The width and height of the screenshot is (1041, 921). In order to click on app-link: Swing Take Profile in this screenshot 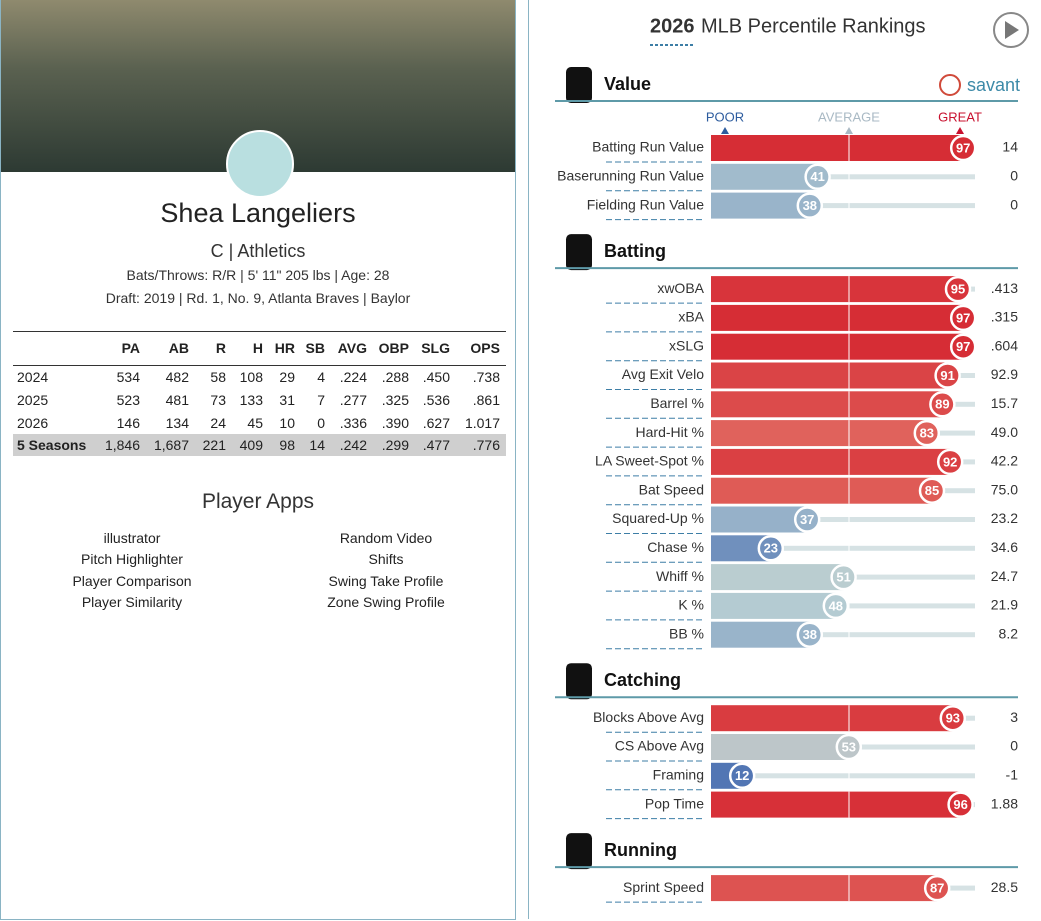, I will do `click(386, 581)`.